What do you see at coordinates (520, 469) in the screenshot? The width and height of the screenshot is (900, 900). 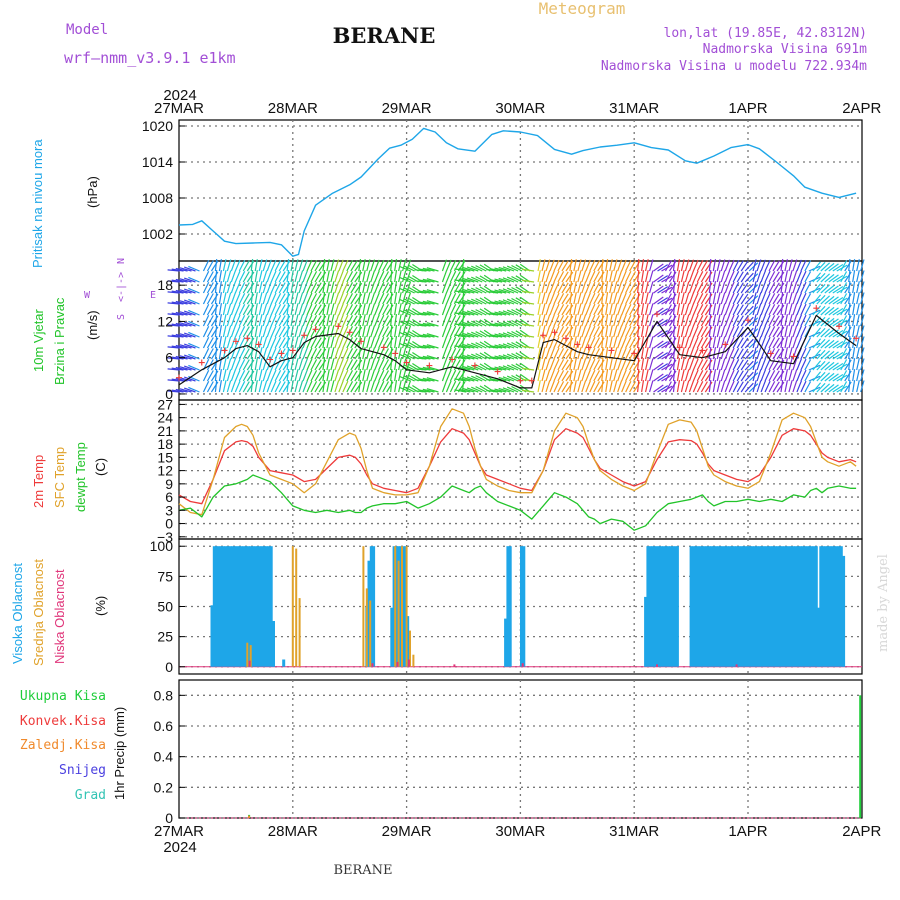 I see `temp-panel` at bounding box center [520, 469].